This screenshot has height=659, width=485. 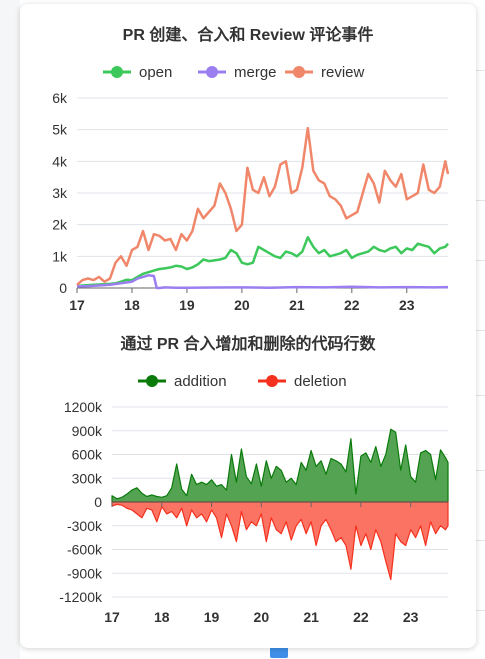 I want to click on legend-label: review, so click(x=343, y=72).